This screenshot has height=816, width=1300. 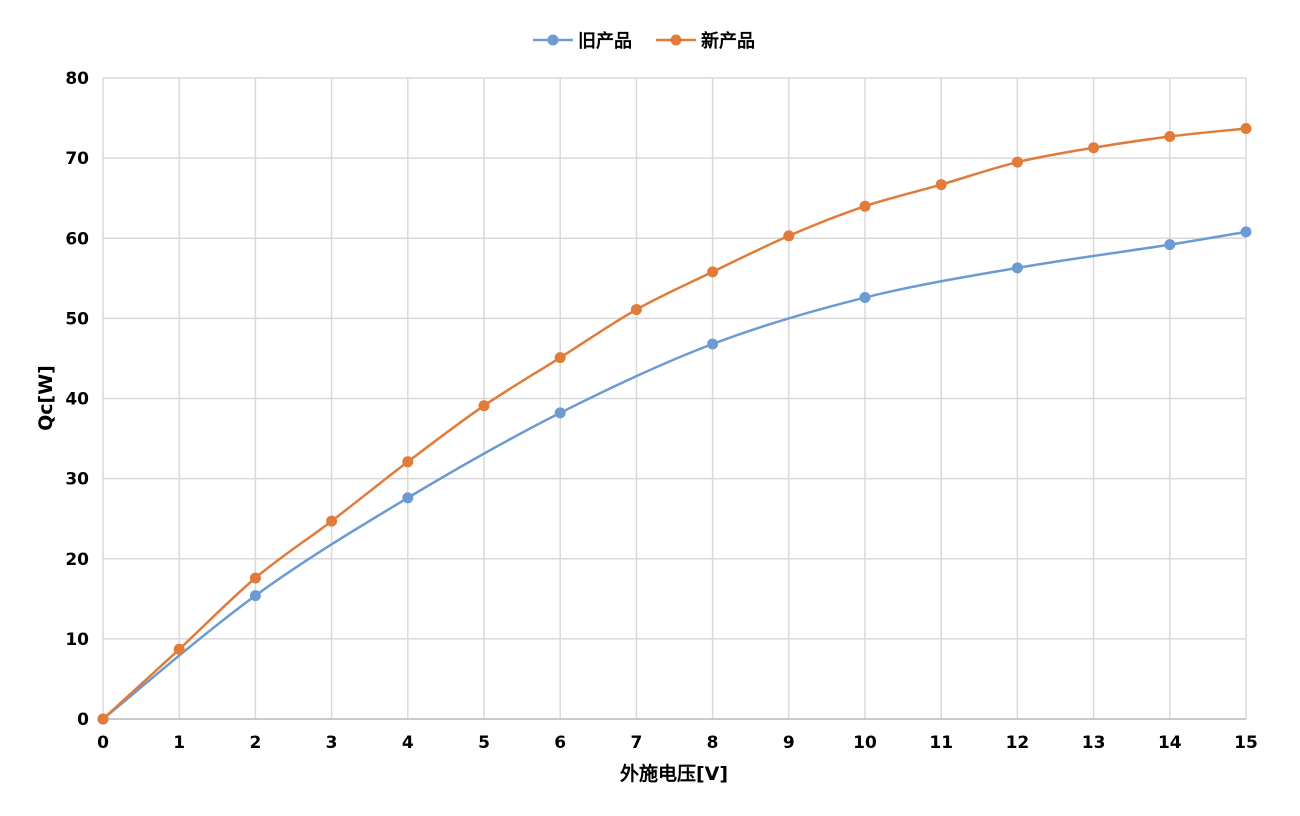 I want to click on x-tick-label: 8, so click(x=713, y=743).